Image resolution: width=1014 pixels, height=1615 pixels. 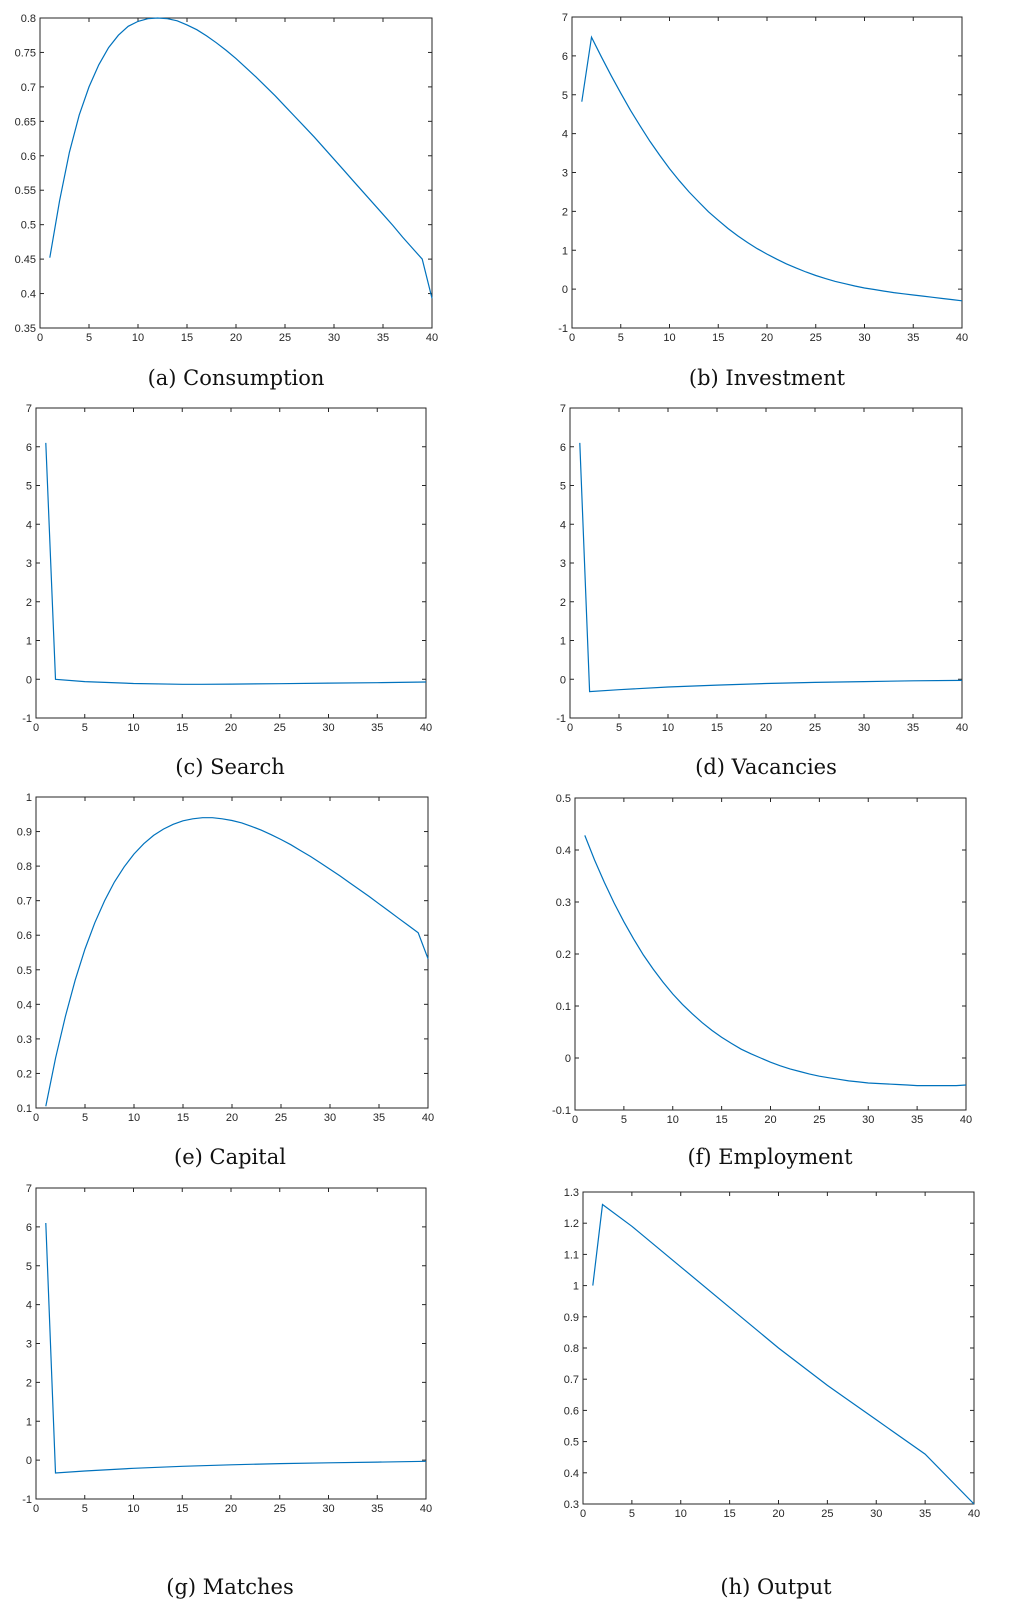 What do you see at coordinates (236, 378) in the screenshot?
I see `caption-consumption: (a) Consumption` at bounding box center [236, 378].